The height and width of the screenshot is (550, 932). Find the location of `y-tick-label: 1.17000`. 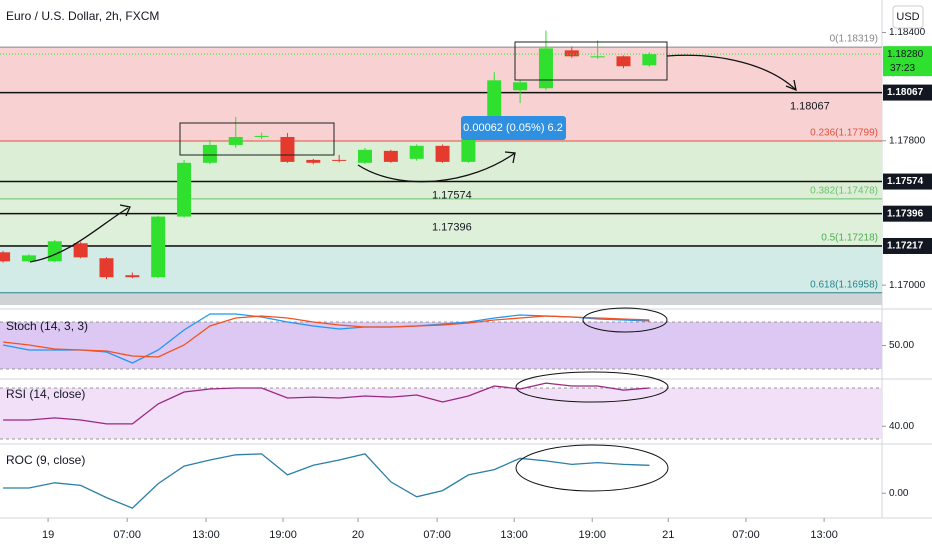

y-tick-label: 1.17000 is located at coordinates (907, 285).